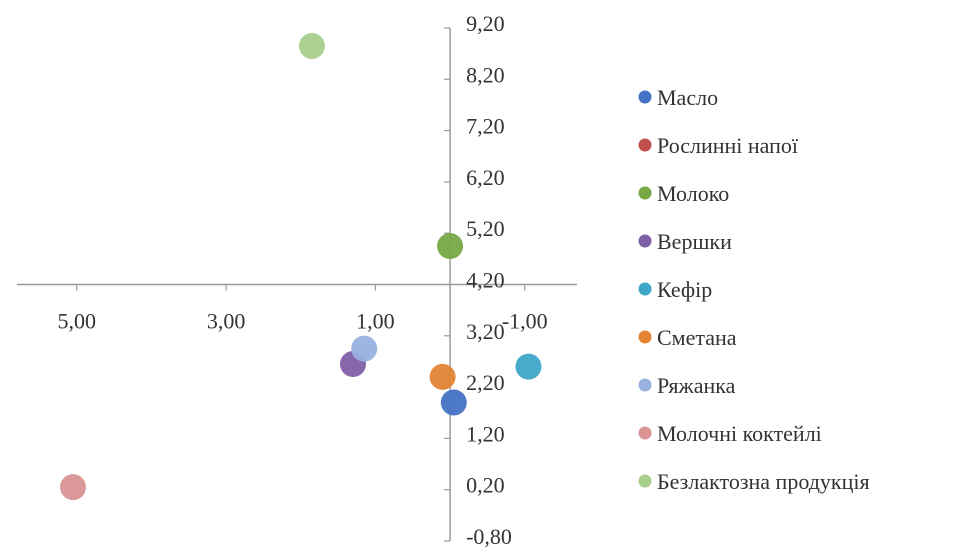 The image size is (971, 557). What do you see at coordinates (489, 536) in the screenshot?
I see `y-tick-label: -0,80` at bounding box center [489, 536].